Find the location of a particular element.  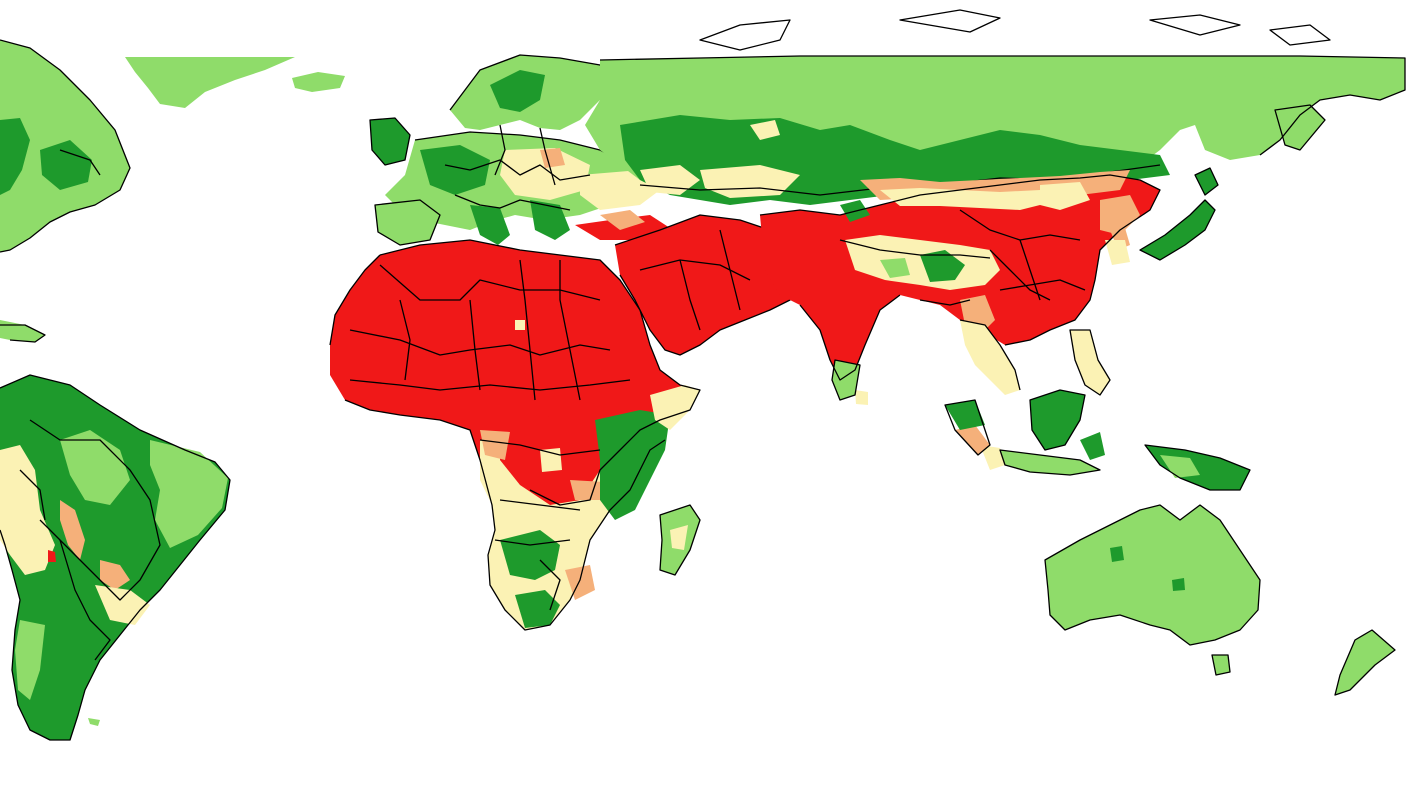

region-south-america is located at coordinates (115, 557).